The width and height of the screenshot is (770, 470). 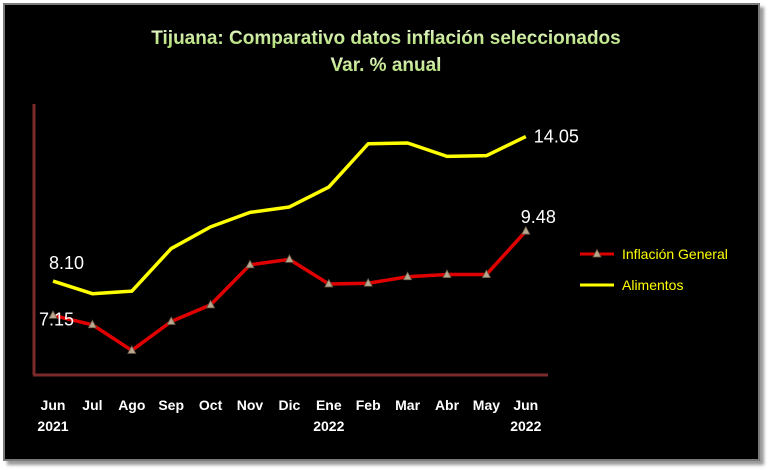 I want to click on x-tick-label: Ene, so click(x=329, y=405).